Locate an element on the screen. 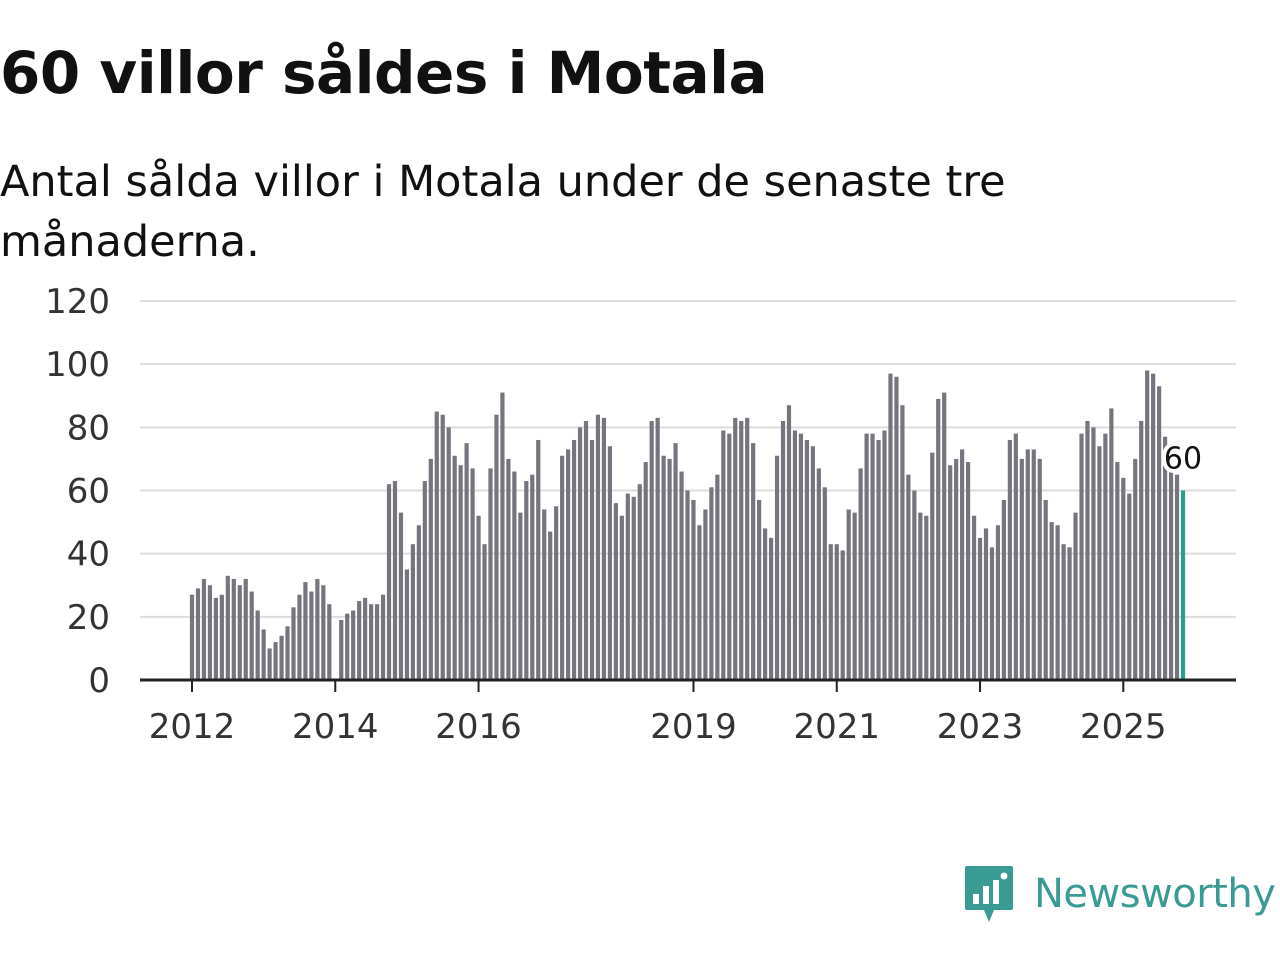 The image size is (1280, 960). y-tick-label: 60 is located at coordinates (88, 492).